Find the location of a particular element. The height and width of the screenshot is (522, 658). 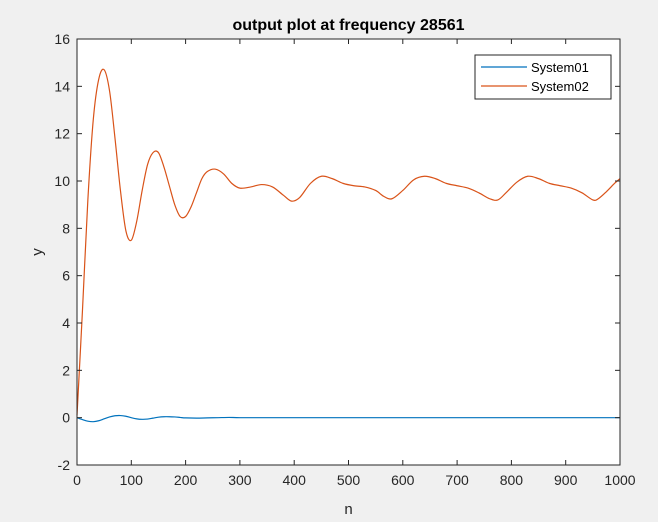

y-tick-label-8: 8 is located at coordinates (66, 228).